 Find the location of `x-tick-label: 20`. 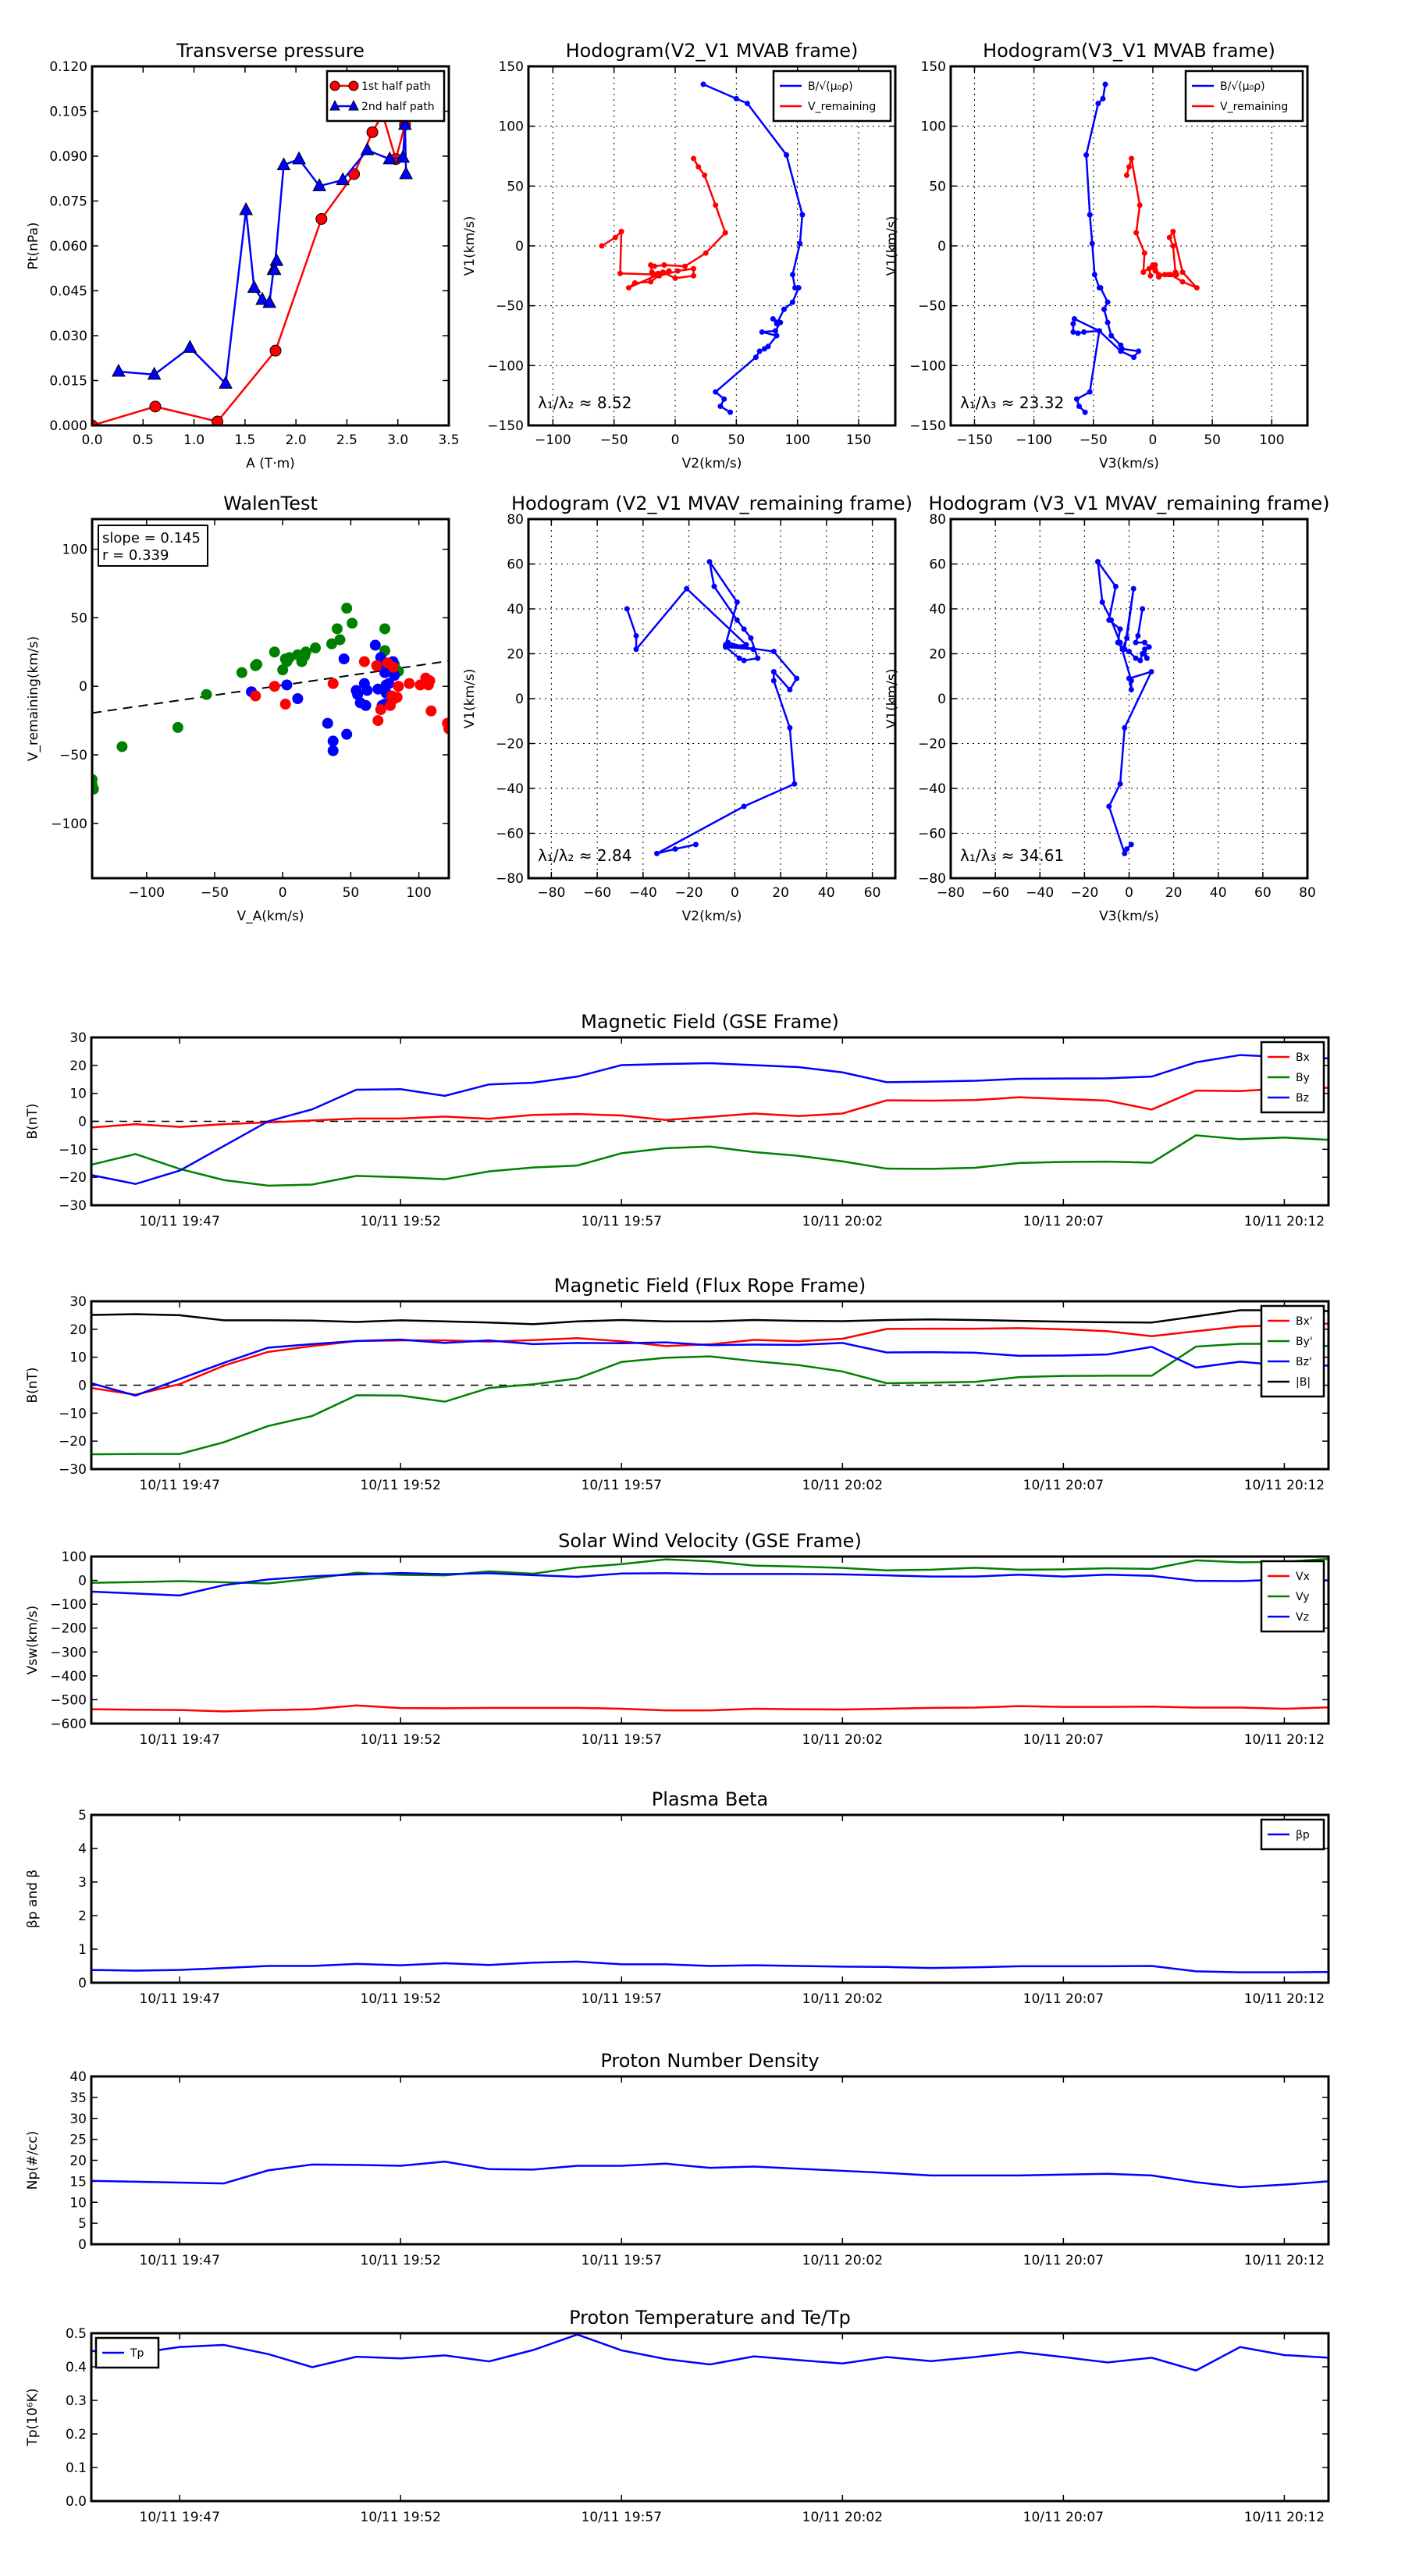

x-tick-label: 20 is located at coordinates (1174, 893).